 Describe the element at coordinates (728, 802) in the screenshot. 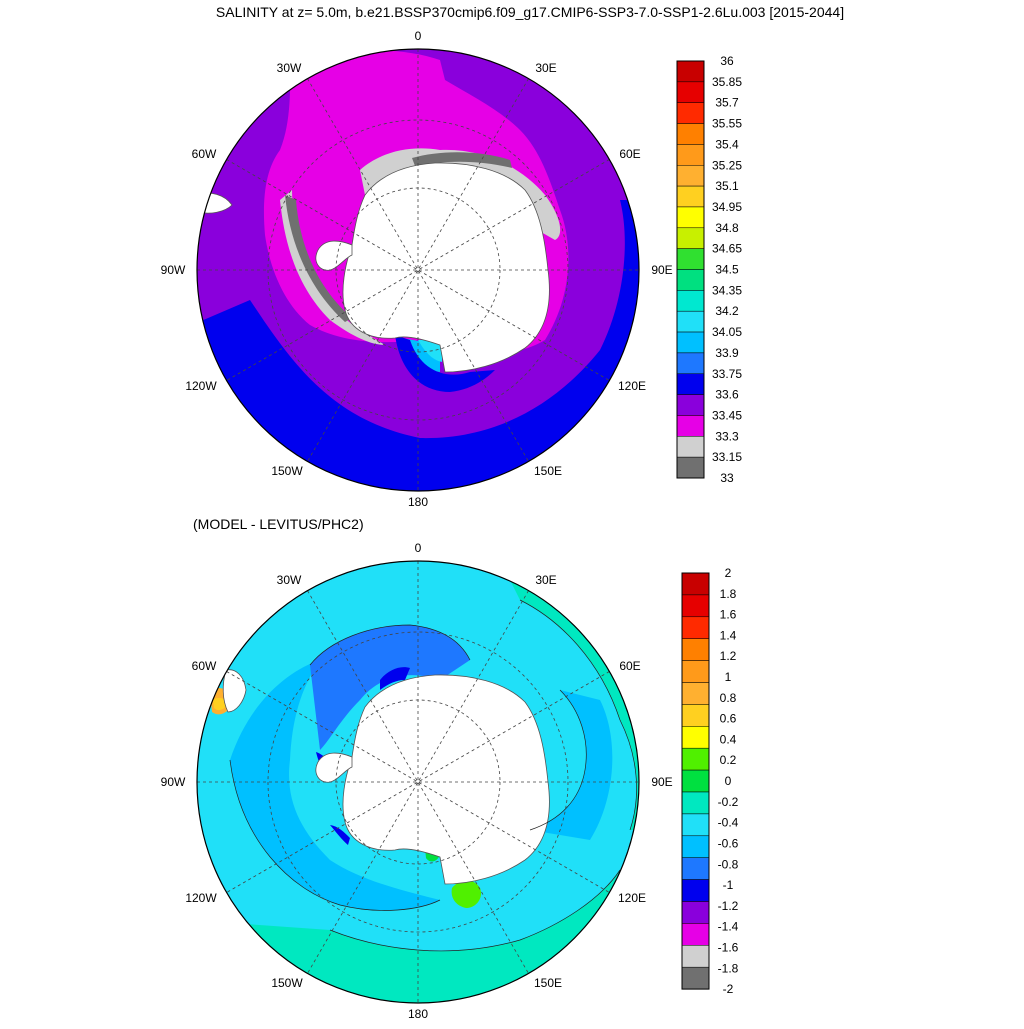

I see `bottom-colorbar-label: -0.2` at that location.